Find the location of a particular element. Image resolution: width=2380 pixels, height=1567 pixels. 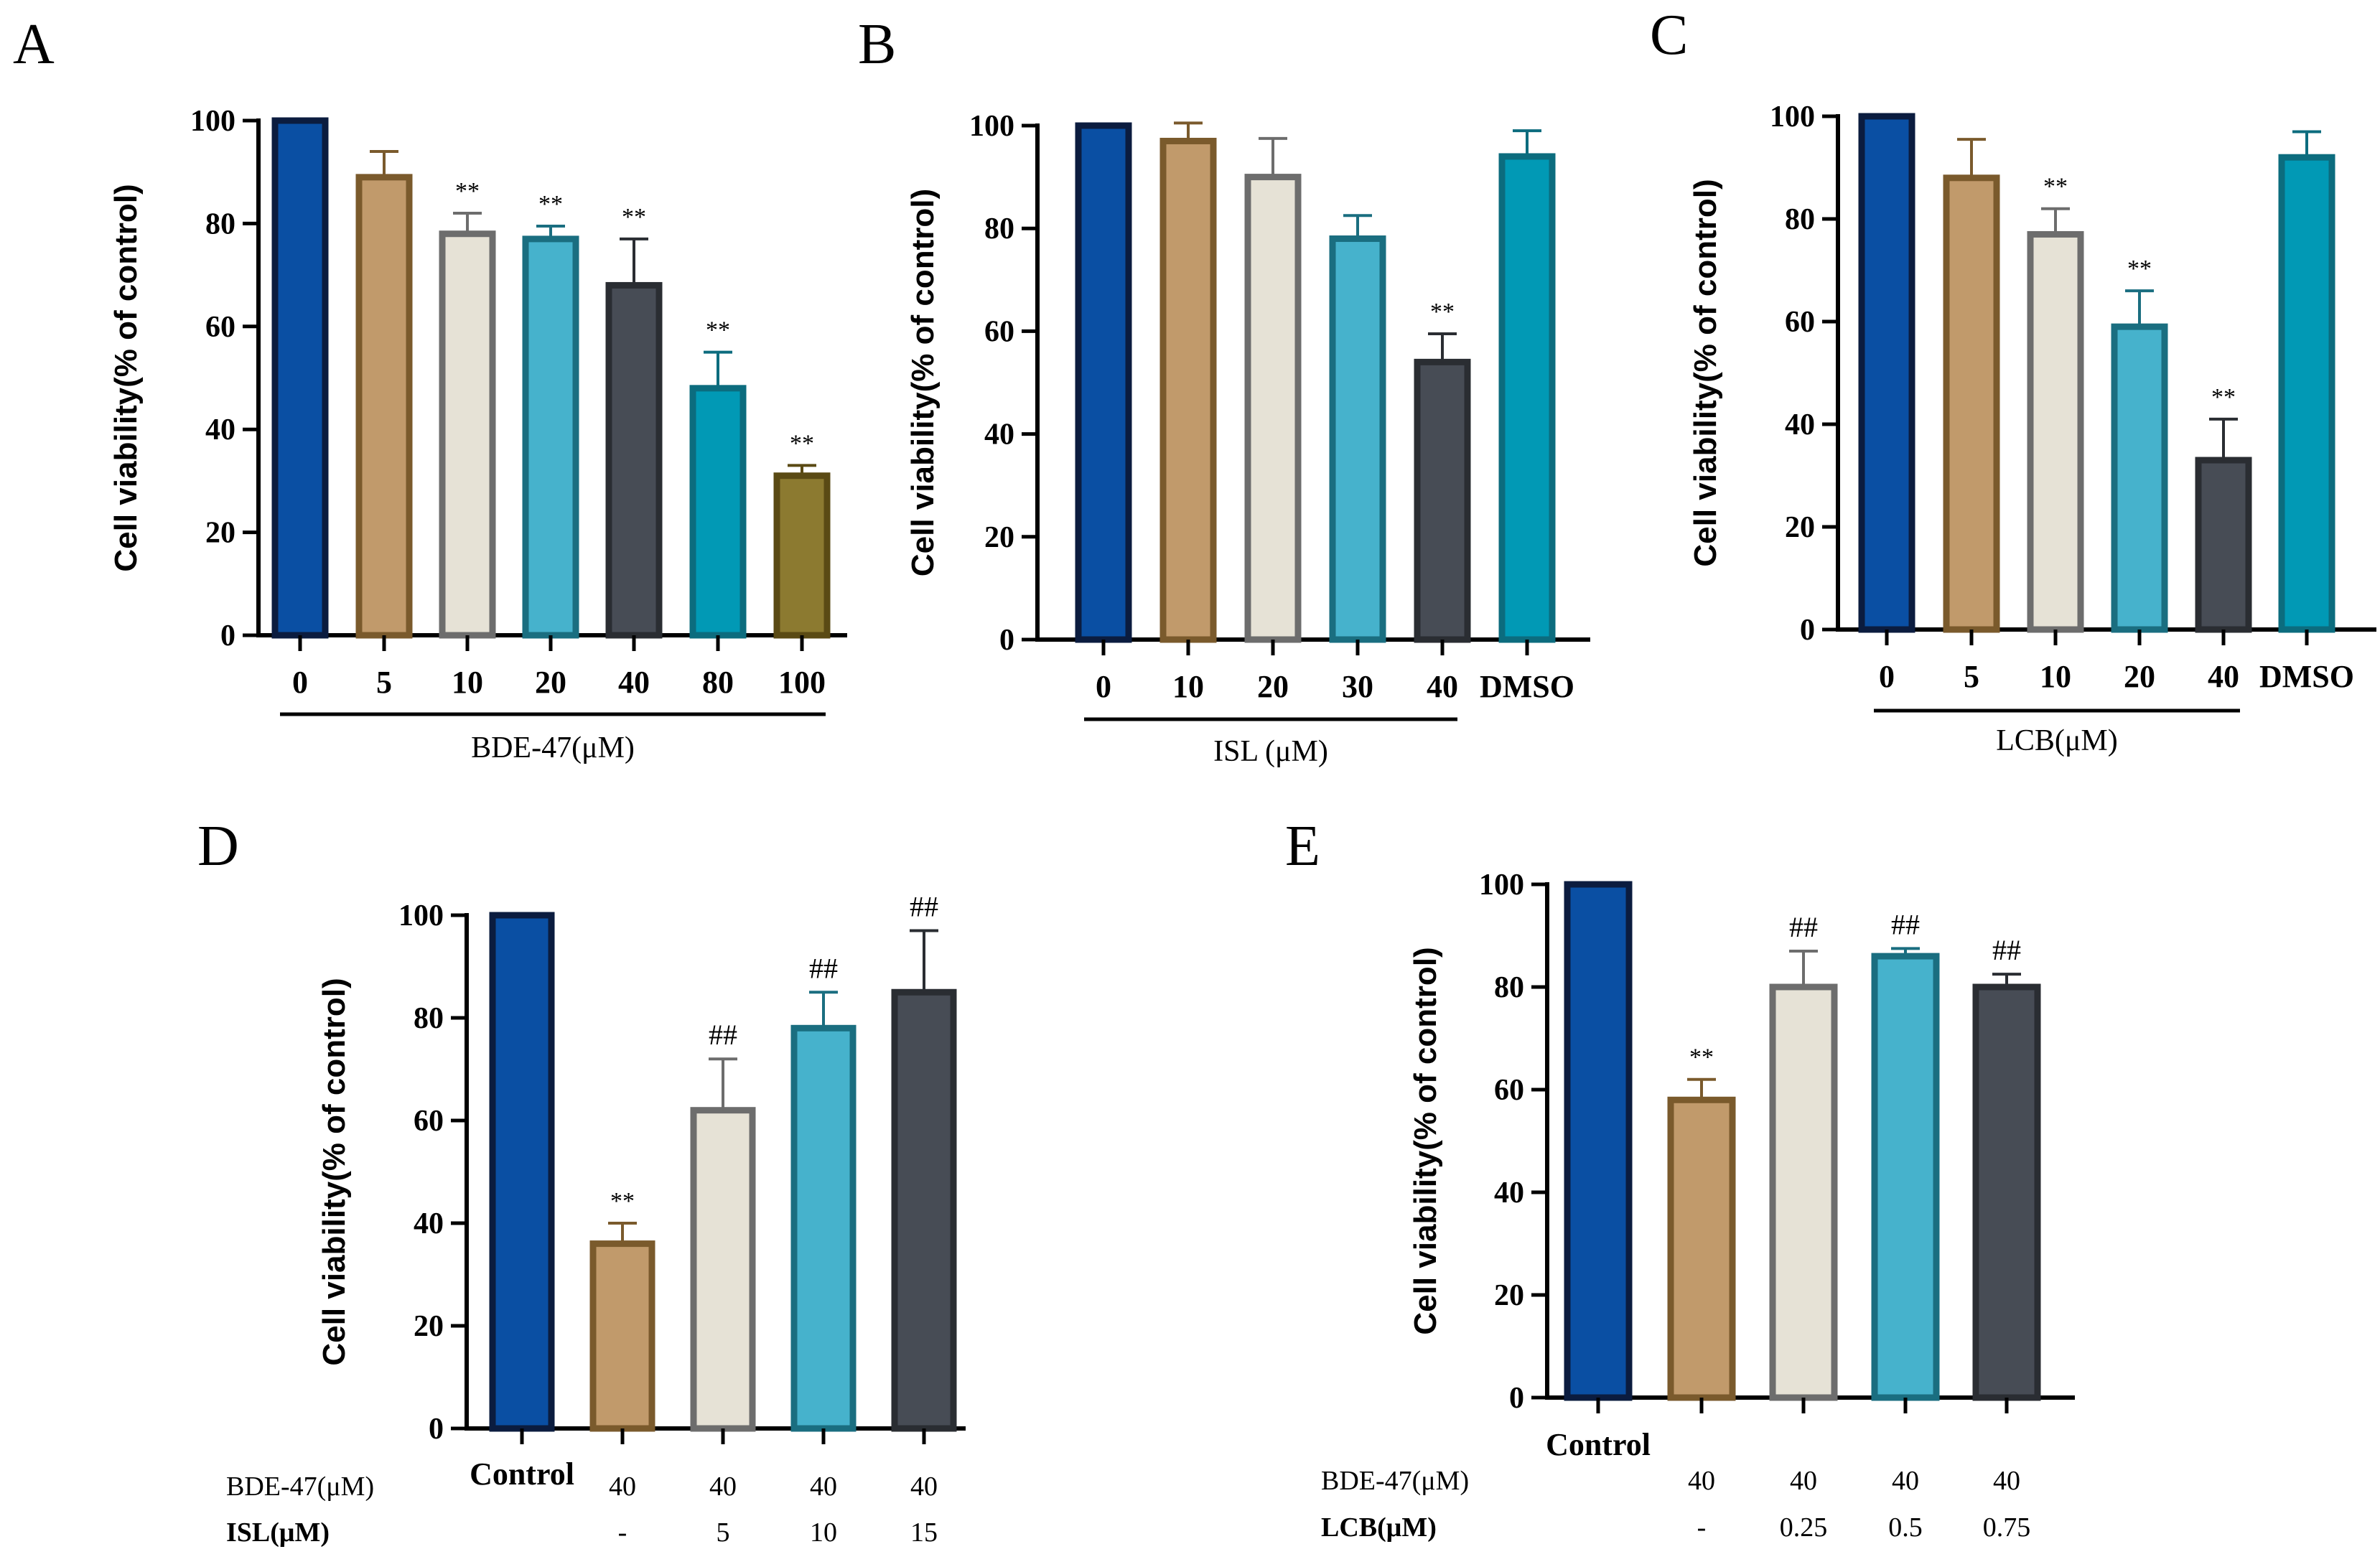

panel-label: C is located at coordinates (1669, 35).